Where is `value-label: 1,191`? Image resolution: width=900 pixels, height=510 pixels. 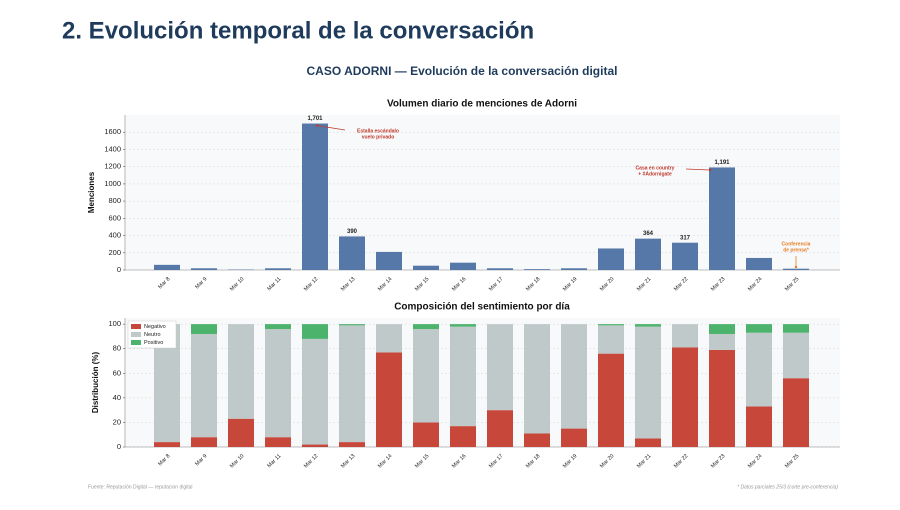
value-label: 1,191 is located at coordinates (722, 163).